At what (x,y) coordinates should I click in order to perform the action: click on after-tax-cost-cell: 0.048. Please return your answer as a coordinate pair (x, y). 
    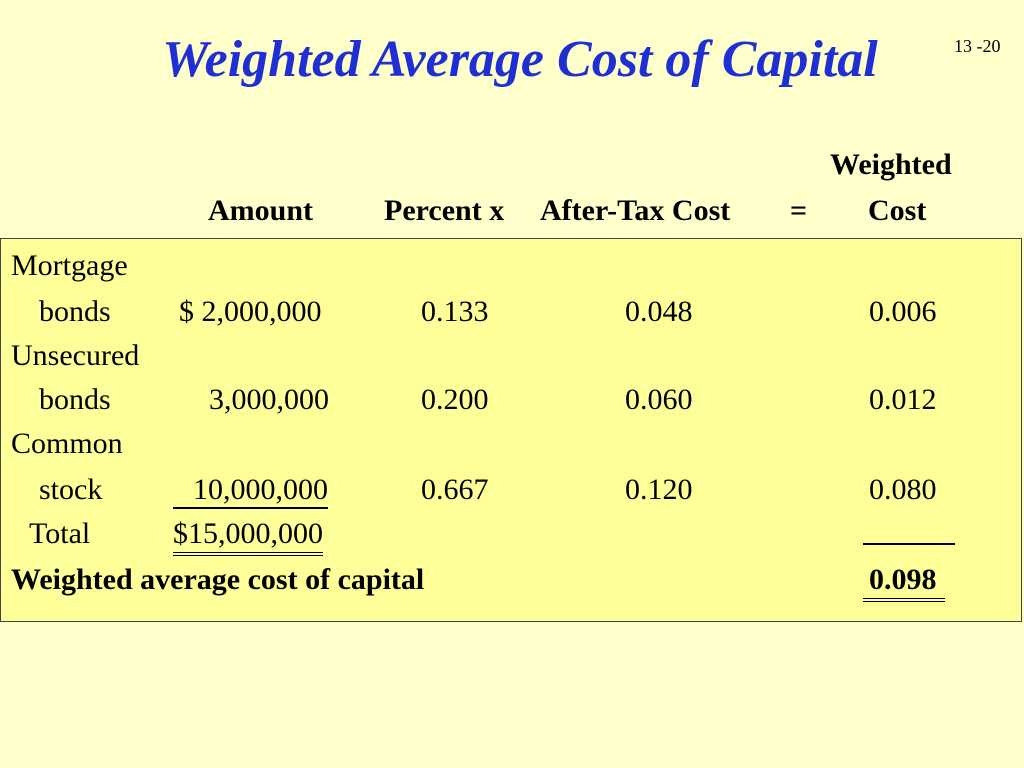
    Looking at the image, I should click on (659, 311).